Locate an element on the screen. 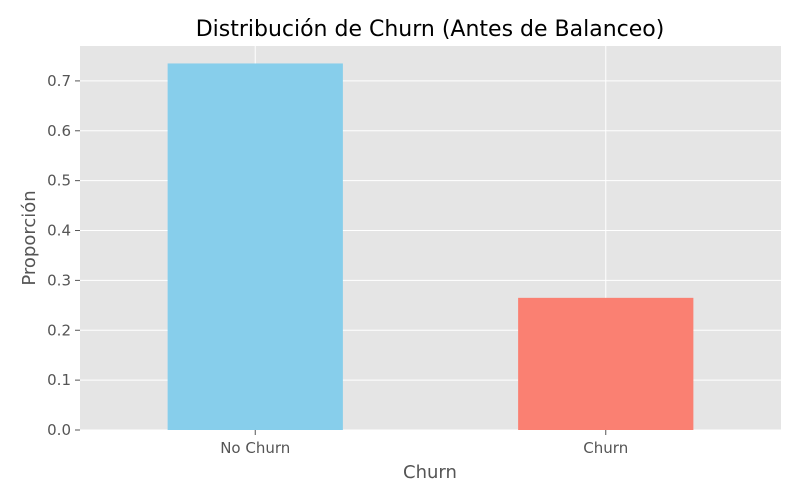 This screenshot has width=800, height=500. x-axis-label: Churn is located at coordinates (430, 472).